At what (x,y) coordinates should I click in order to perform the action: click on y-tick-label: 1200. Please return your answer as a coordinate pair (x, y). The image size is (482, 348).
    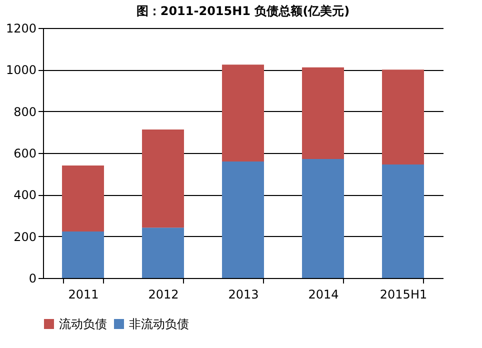
    Looking at the image, I should click on (21, 29).